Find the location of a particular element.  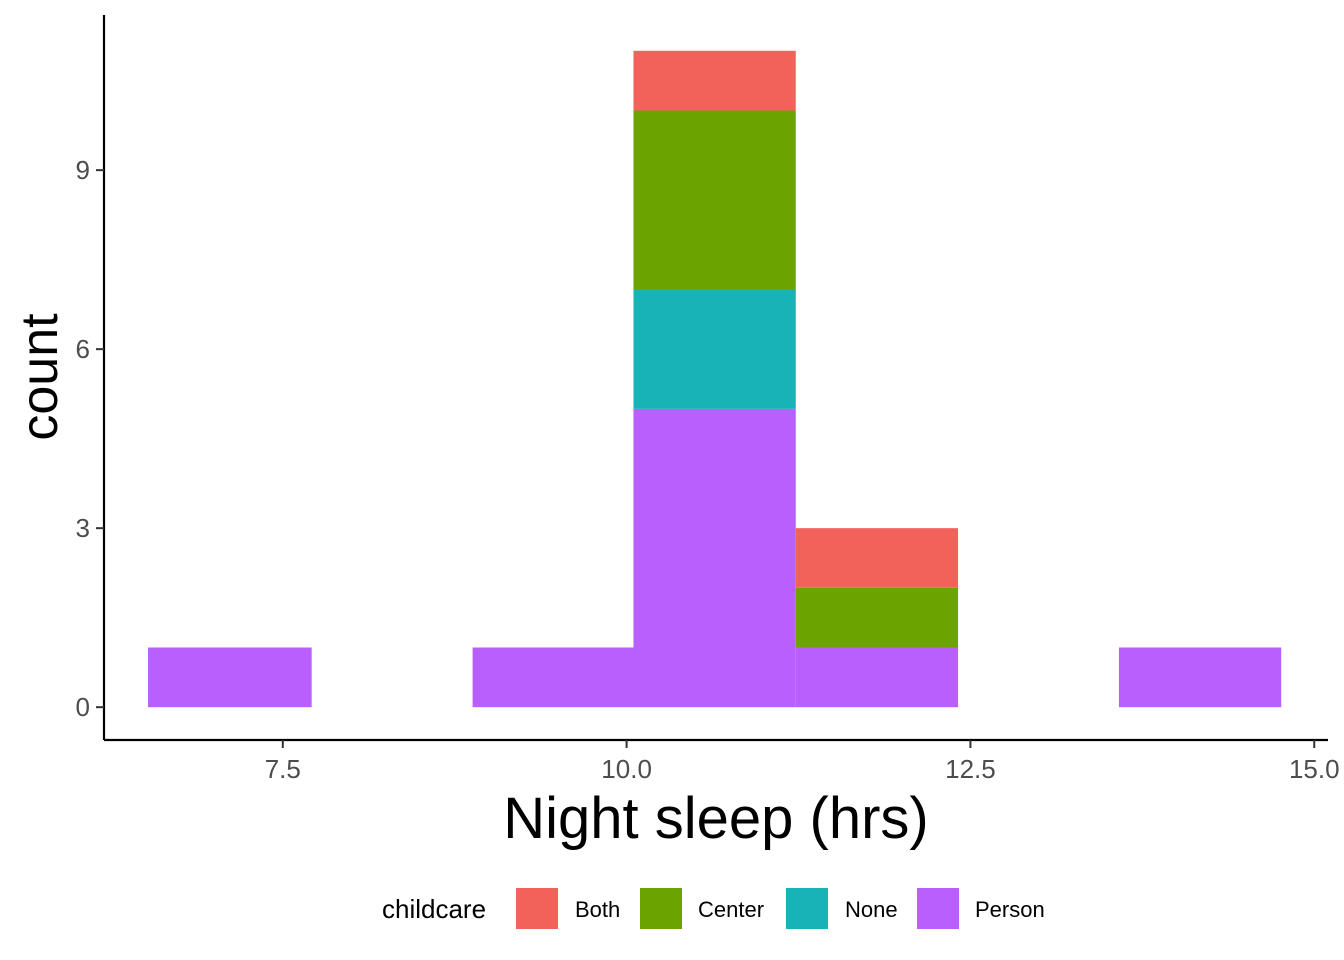

y-axis-title: count is located at coordinates (40, 377).